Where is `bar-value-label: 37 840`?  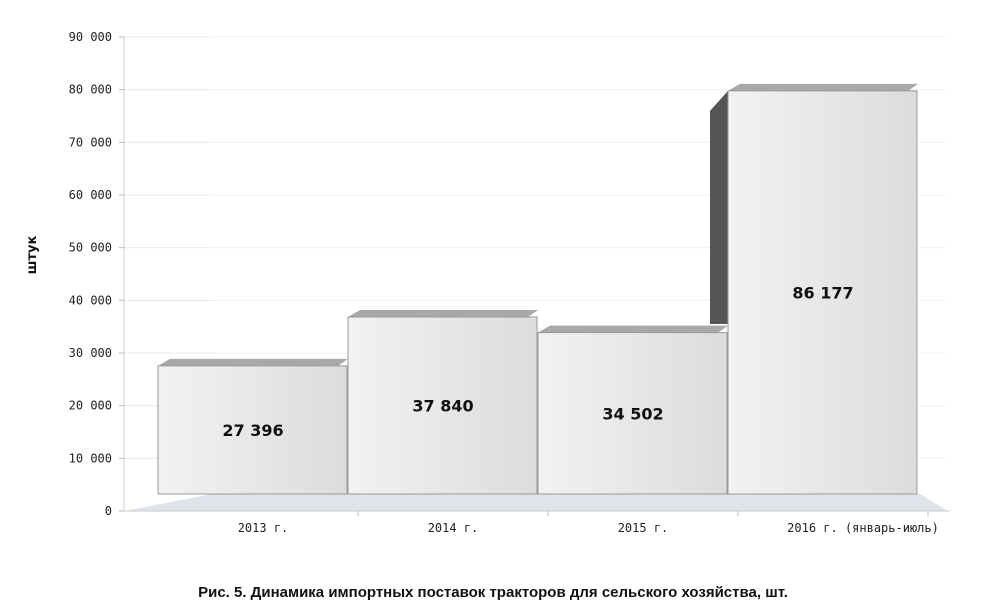 bar-value-label: 37 840 is located at coordinates (442, 405).